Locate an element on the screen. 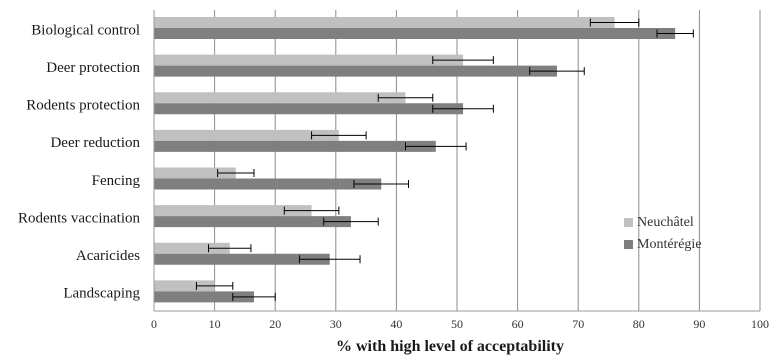 This screenshot has height=357, width=769. category-label: Fencing is located at coordinates (116, 181).